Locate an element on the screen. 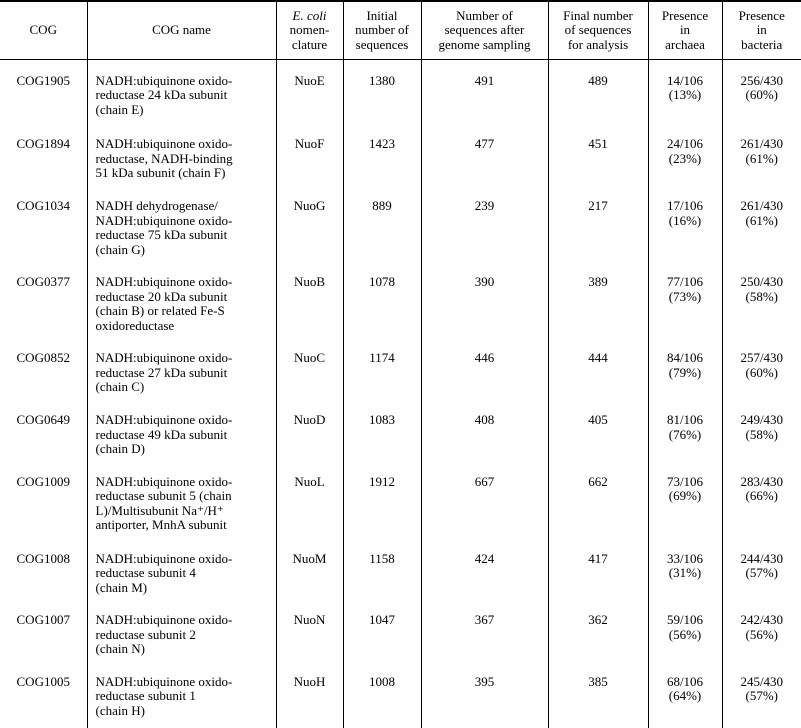 The image size is (801, 728). cell-line: antiporter, MnhA subunit is located at coordinates (161, 524).